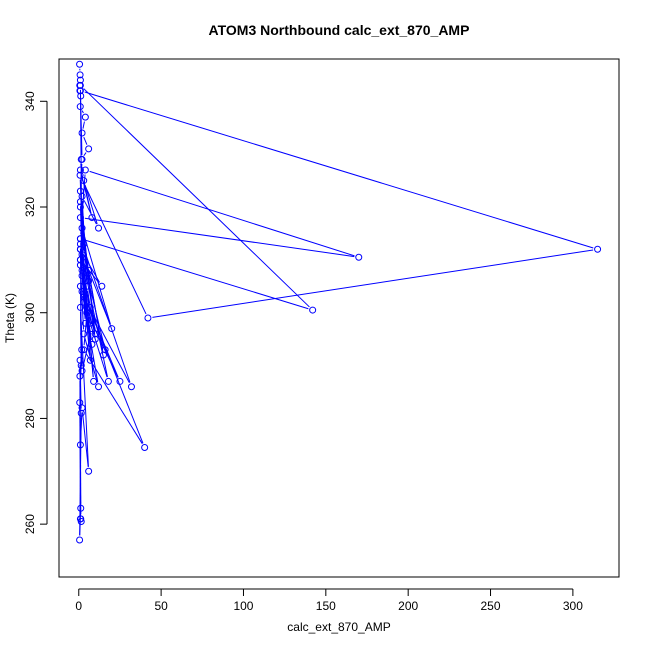 This screenshot has width=650, height=650. Describe the element at coordinates (10, 318) in the screenshot. I see `y-axis-label: Theta (K)` at that location.